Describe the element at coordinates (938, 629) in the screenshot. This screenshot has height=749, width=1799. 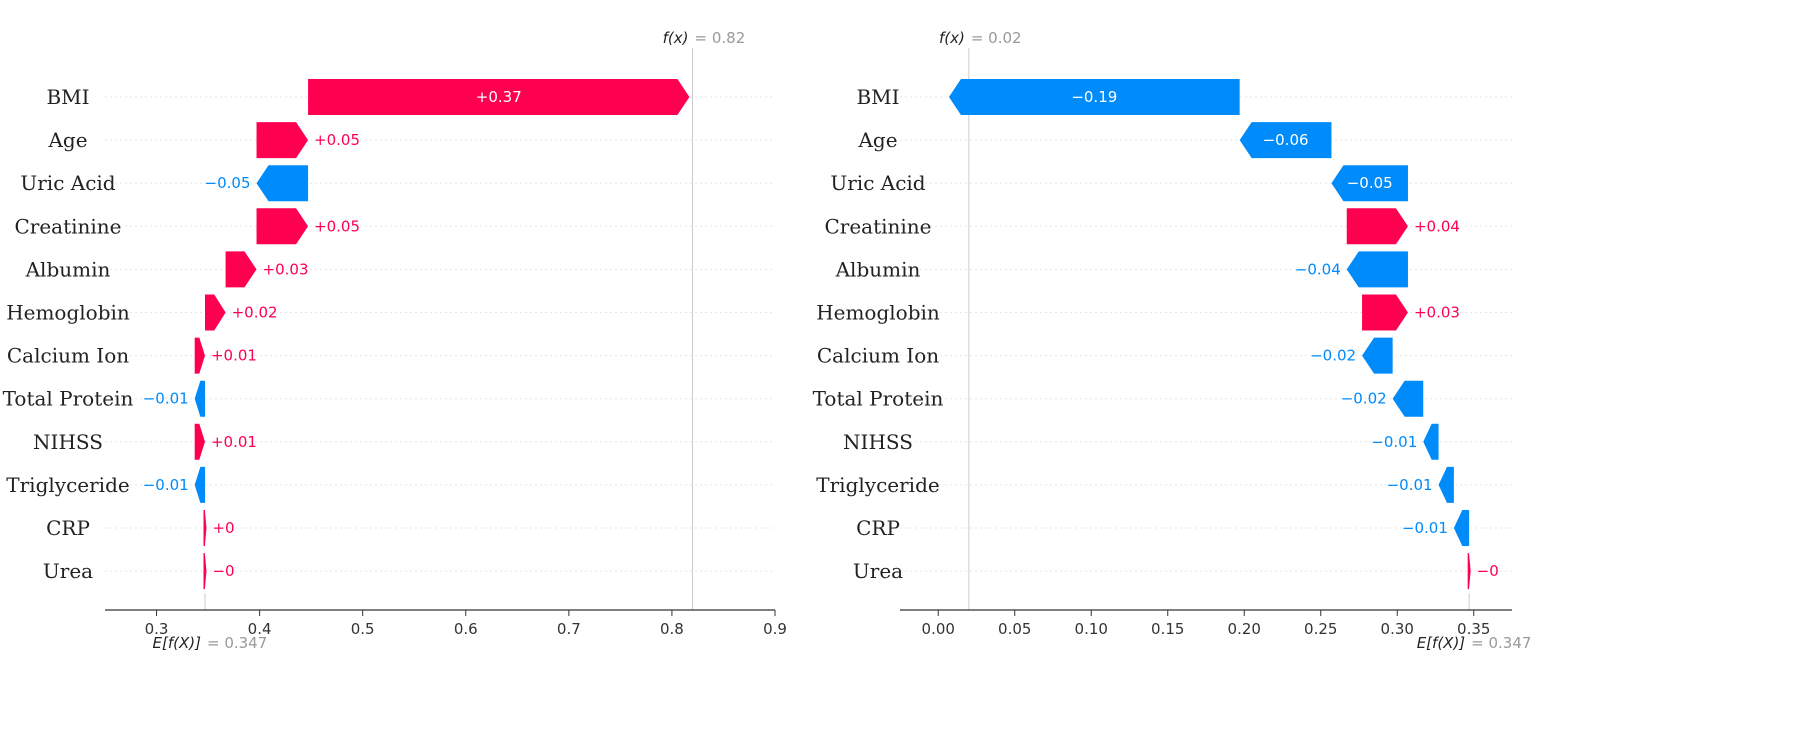
I see `x-tick-label: 0.00` at that location.